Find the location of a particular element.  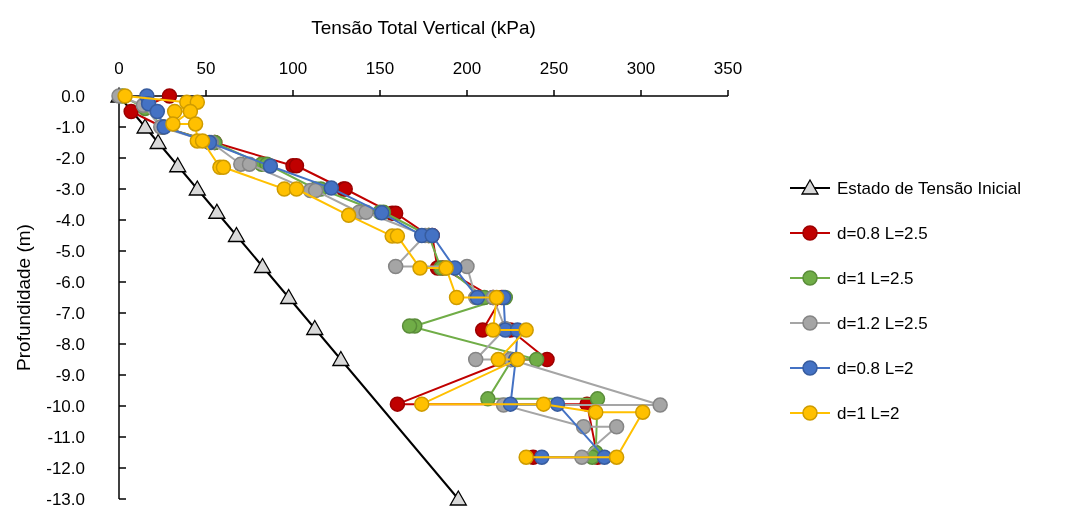

x-tick-label: 350 is located at coordinates (728, 68).